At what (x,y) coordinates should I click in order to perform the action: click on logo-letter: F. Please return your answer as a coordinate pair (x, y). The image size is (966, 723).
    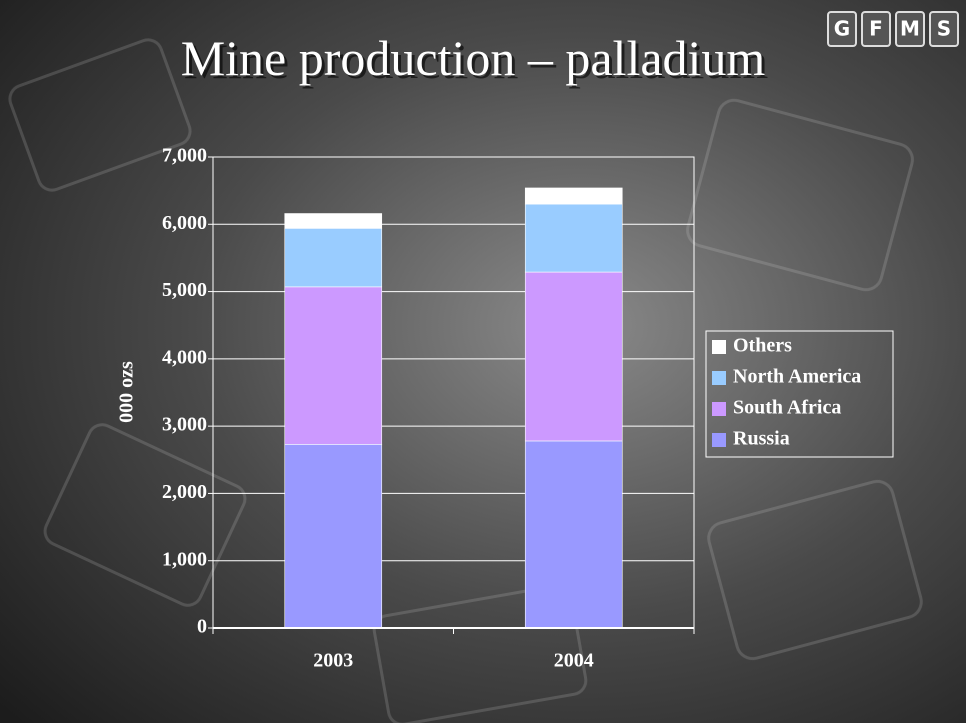
    Looking at the image, I should click on (876, 29).